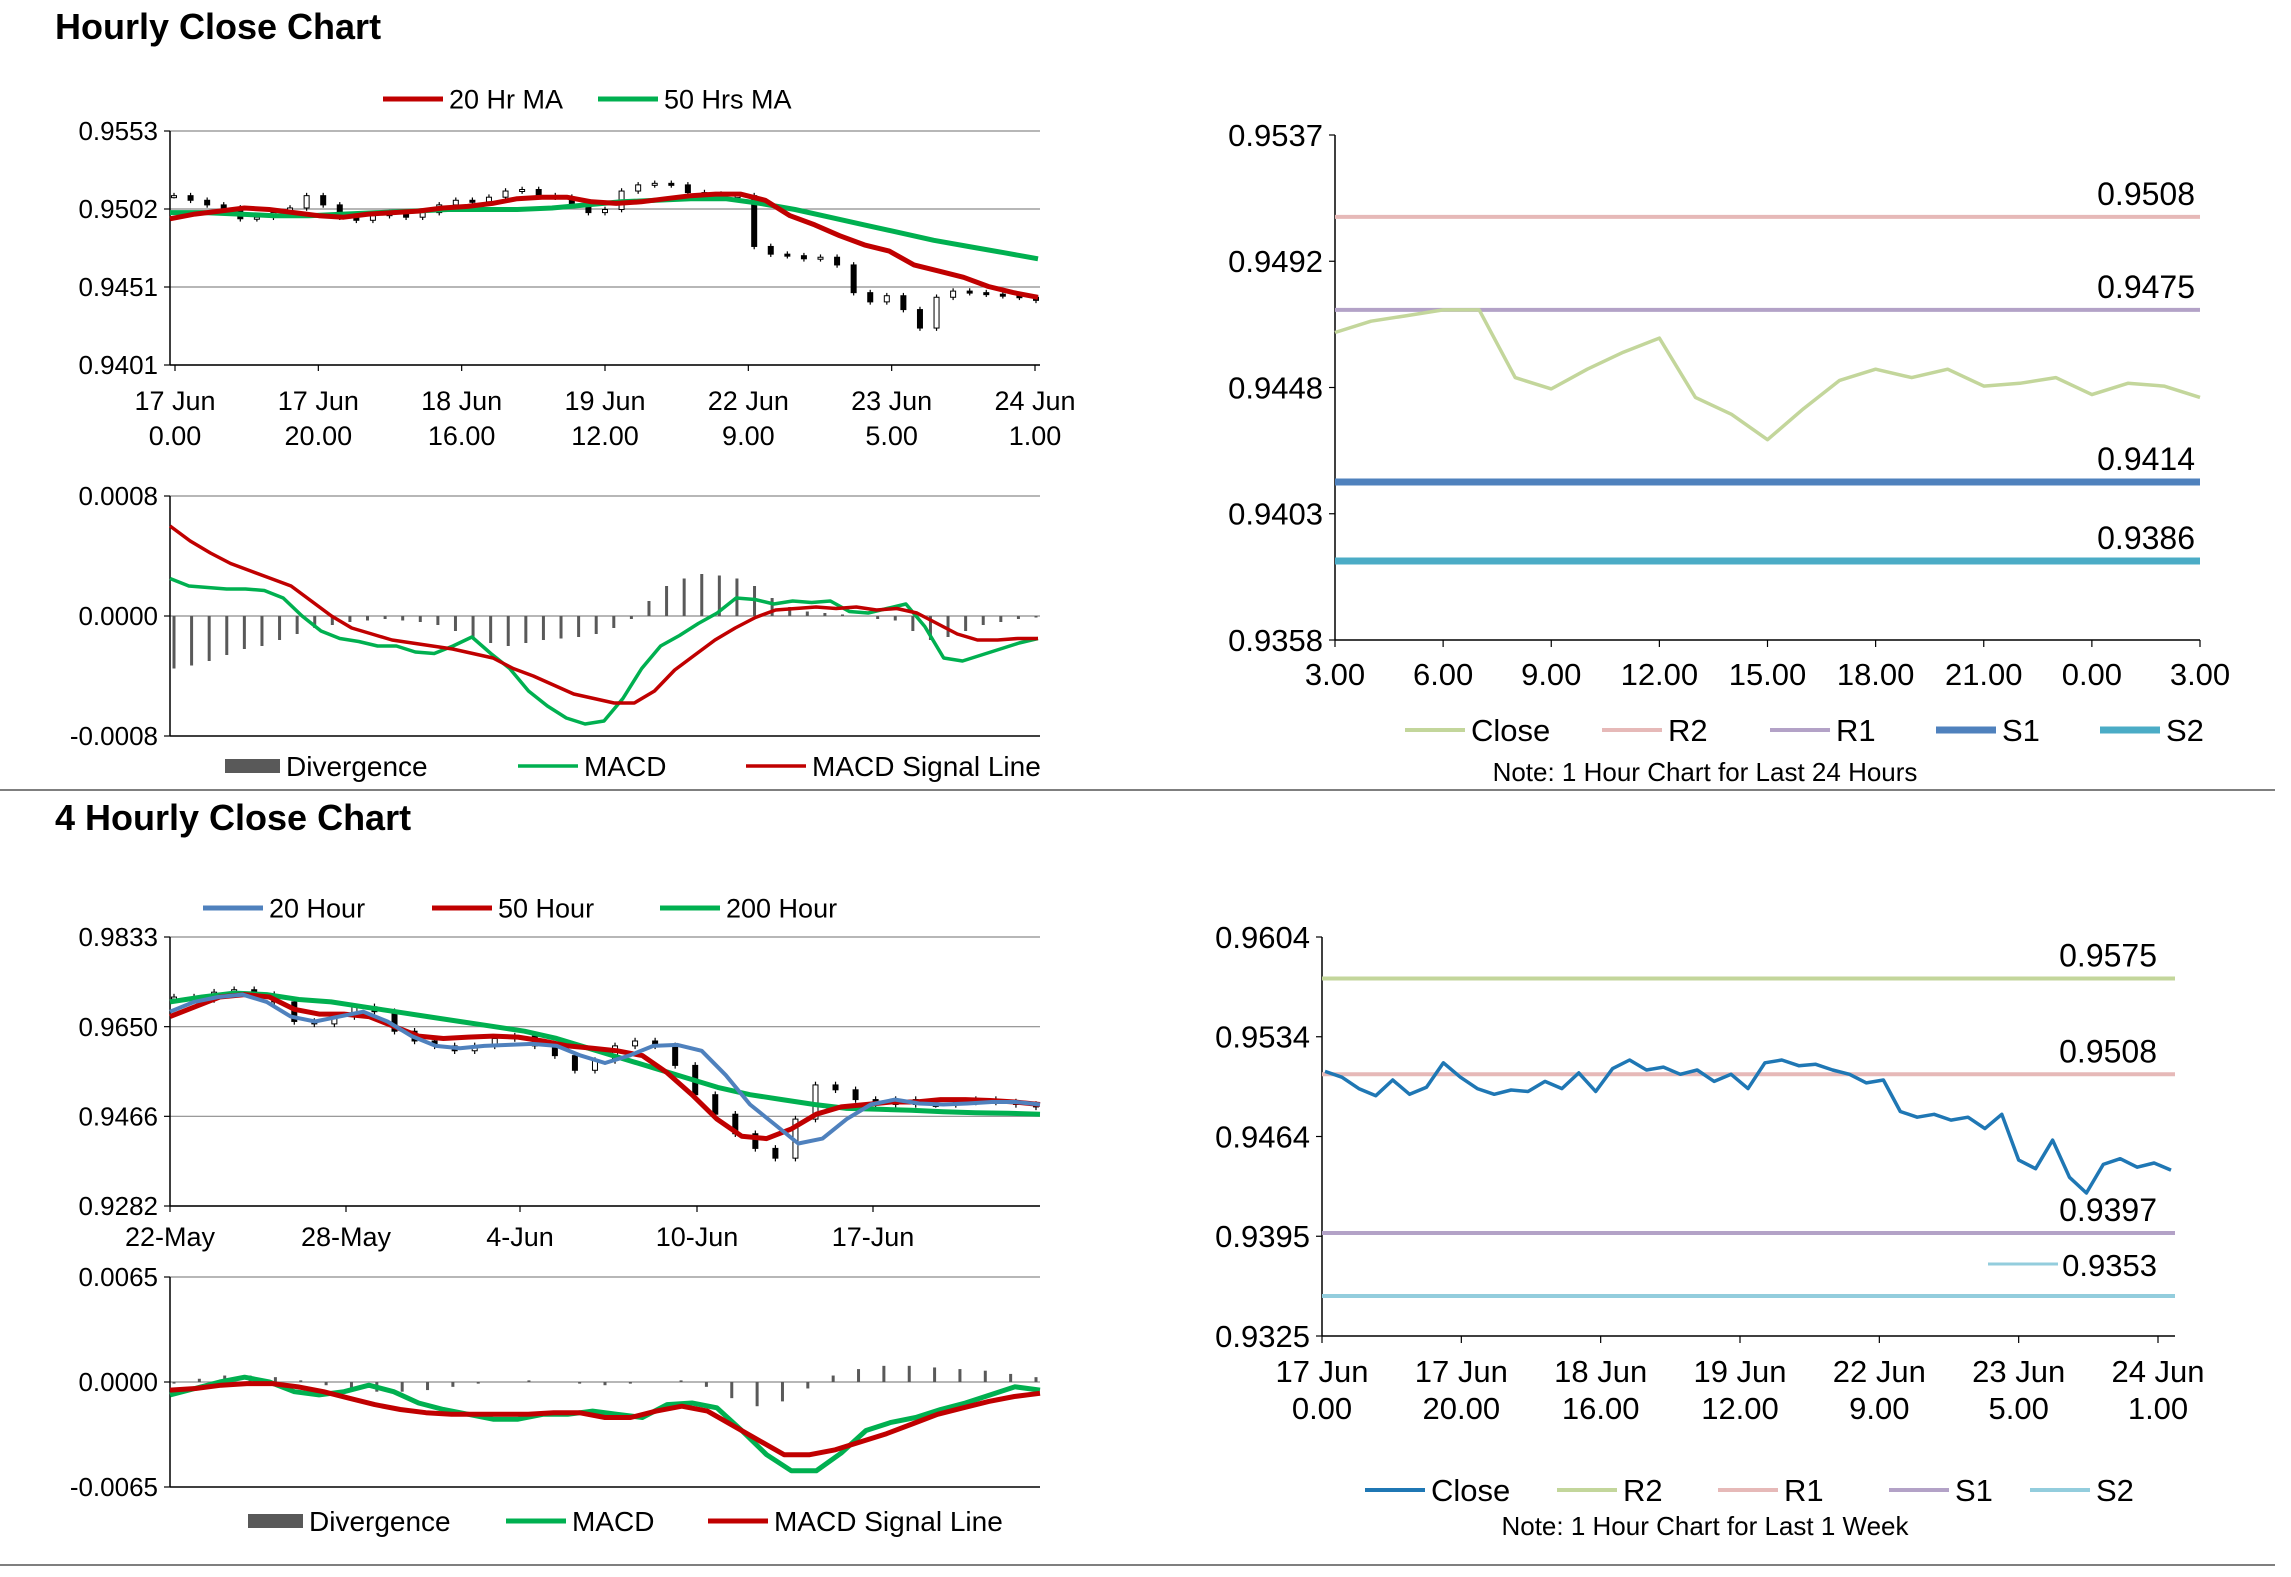  What do you see at coordinates (118, 937) in the screenshot?
I see `four-hourly-price-y-tick-label: 0.9833` at bounding box center [118, 937].